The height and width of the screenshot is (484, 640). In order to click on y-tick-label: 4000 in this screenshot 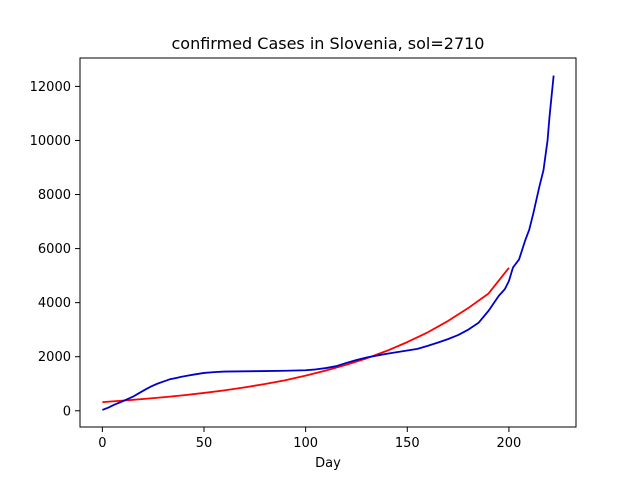, I will do `click(54, 303)`.